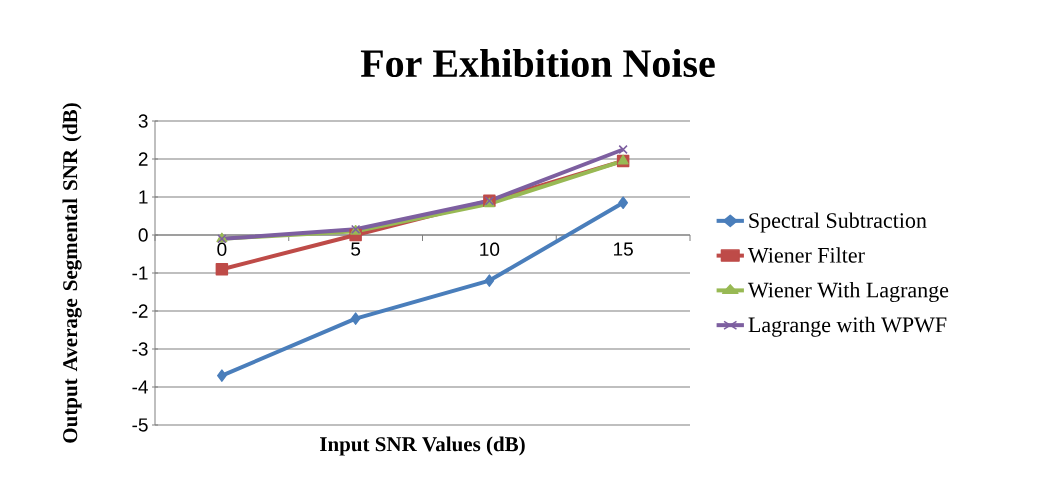 This screenshot has height=485, width=1046. What do you see at coordinates (143, 197) in the screenshot?
I see `y-tick-label: 1` at bounding box center [143, 197].